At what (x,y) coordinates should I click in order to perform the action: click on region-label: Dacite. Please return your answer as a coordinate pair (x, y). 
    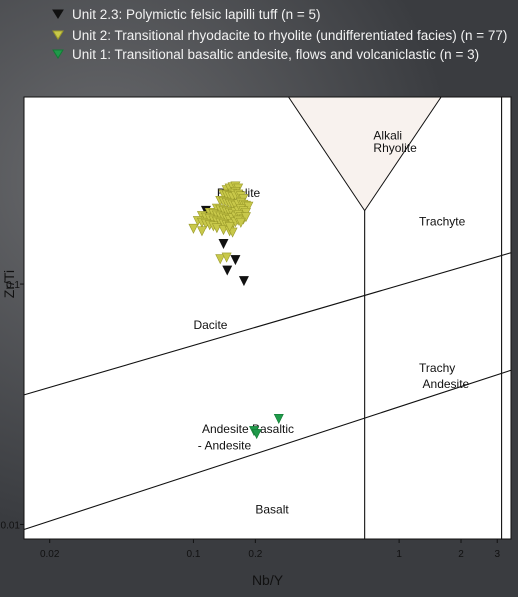
    Looking at the image, I should click on (210, 325).